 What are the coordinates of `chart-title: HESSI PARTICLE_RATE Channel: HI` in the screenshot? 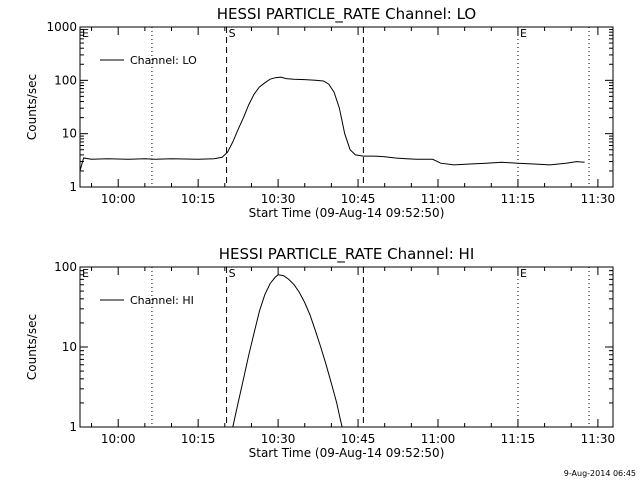 It's located at (347, 254).